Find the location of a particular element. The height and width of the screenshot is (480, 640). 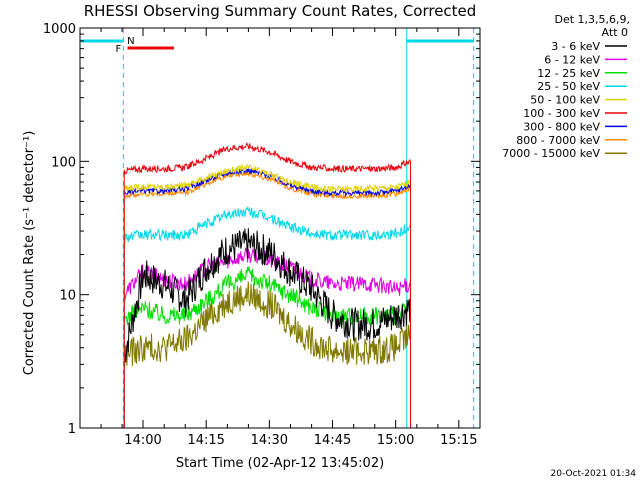

x-tick-label: 14:45 is located at coordinates (332, 440).